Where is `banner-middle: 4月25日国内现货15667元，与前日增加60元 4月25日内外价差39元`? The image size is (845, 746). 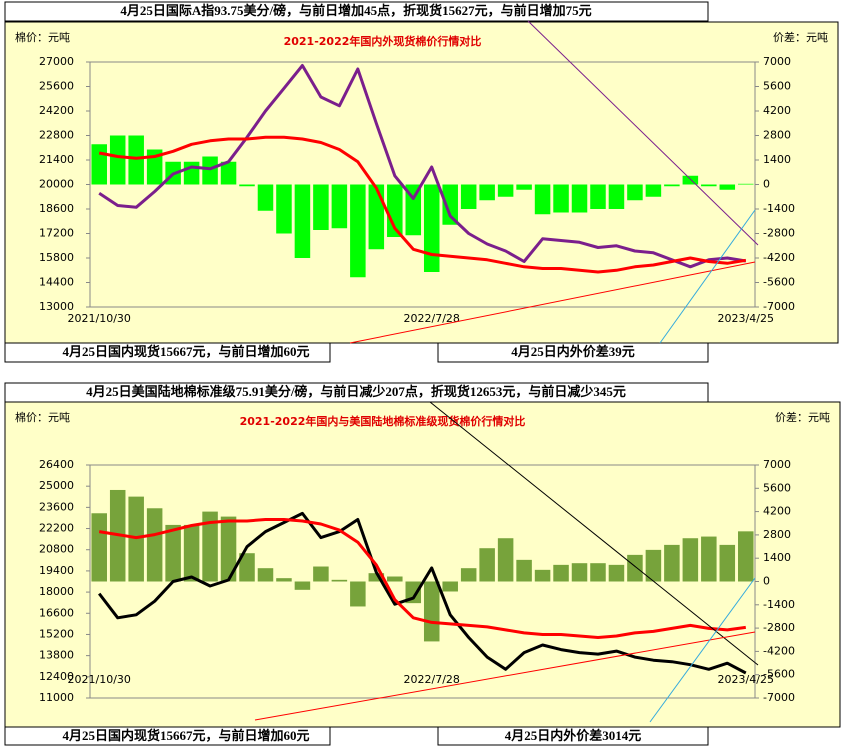
banner-middle: 4月25日国内现货15667元，与前日增加60元 4月25日内外价差39元 is located at coordinates (356, 352).